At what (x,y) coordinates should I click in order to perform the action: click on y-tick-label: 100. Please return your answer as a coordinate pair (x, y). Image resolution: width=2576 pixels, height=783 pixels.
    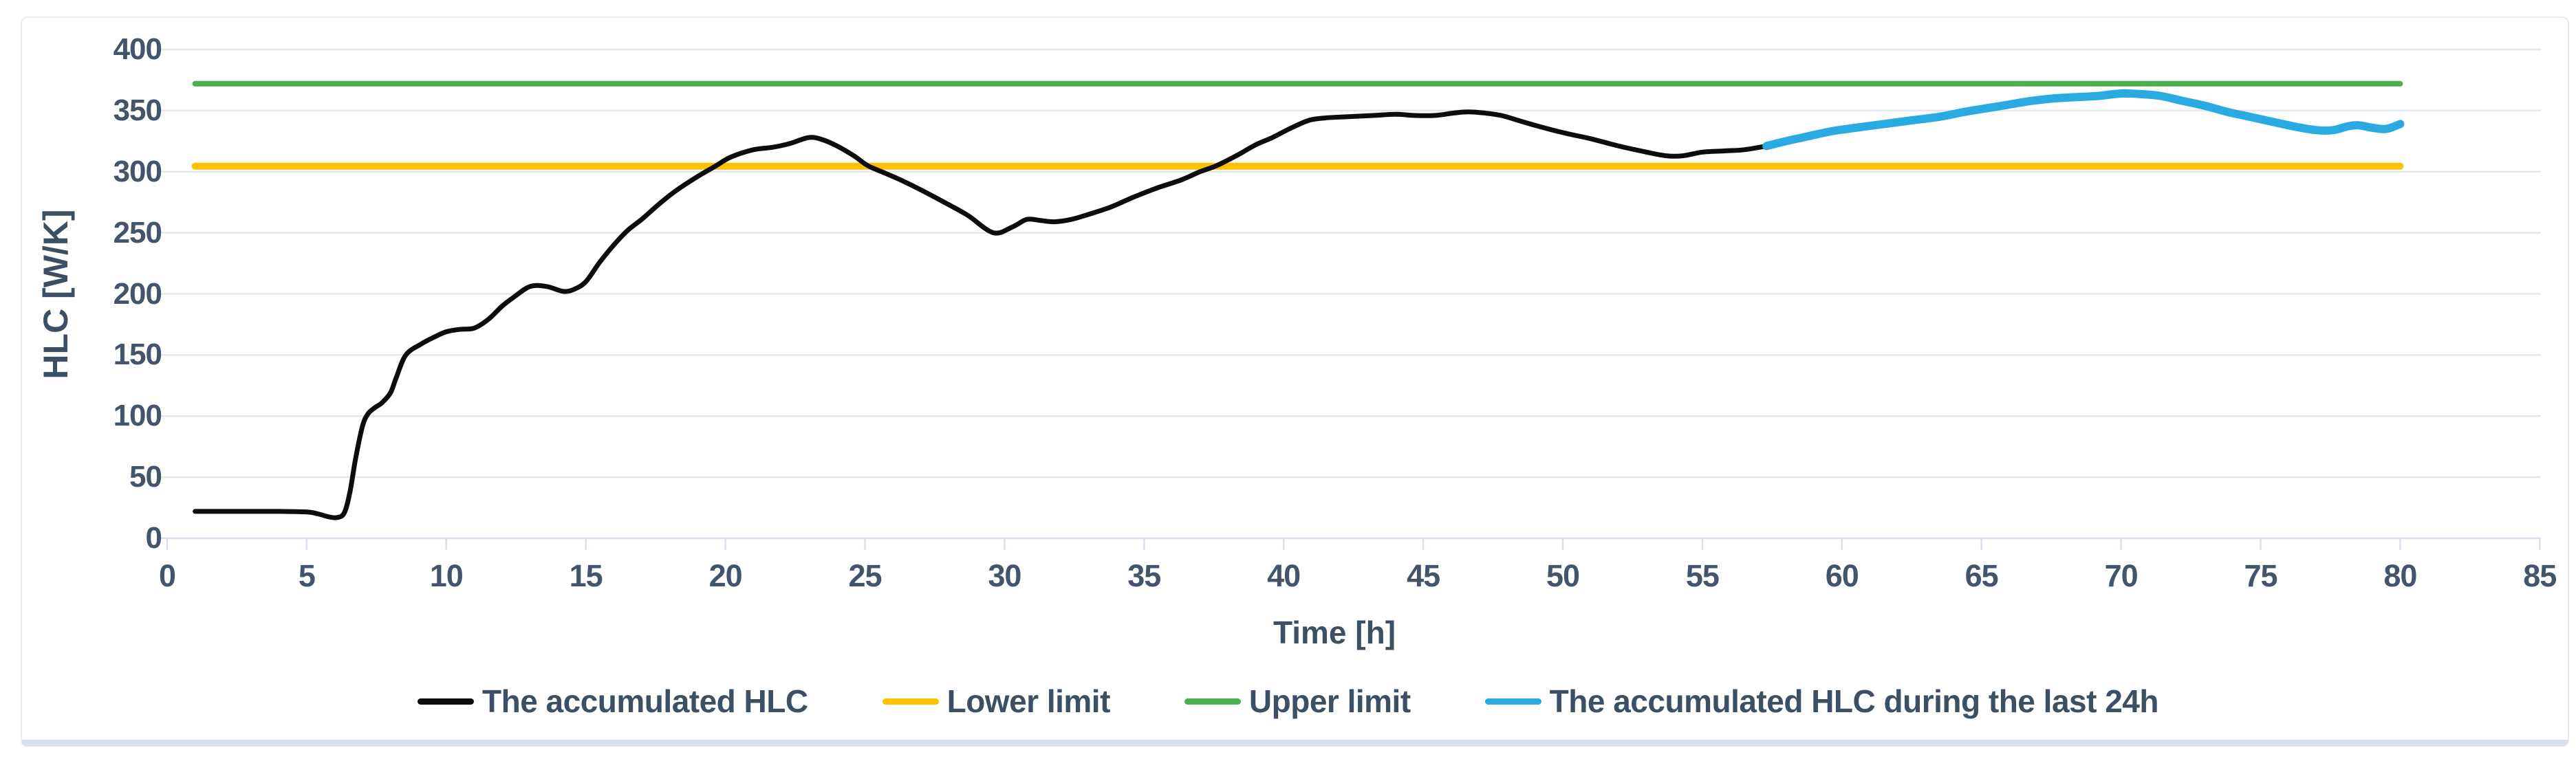
    Looking at the image, I should click on (137, 416).